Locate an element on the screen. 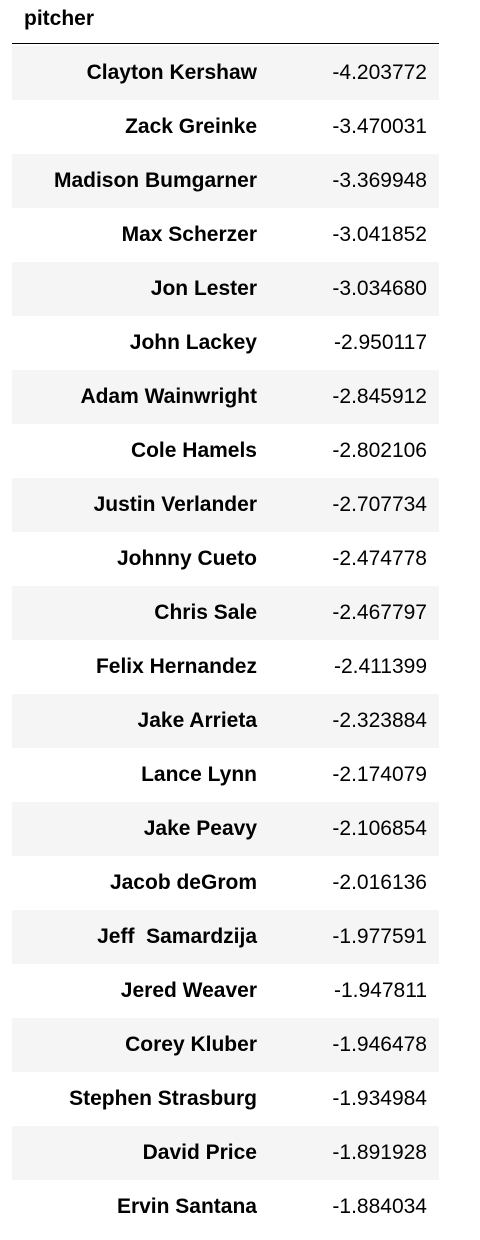  pitcher-name: Felix Hernandez is located at coordinates (176, 667).